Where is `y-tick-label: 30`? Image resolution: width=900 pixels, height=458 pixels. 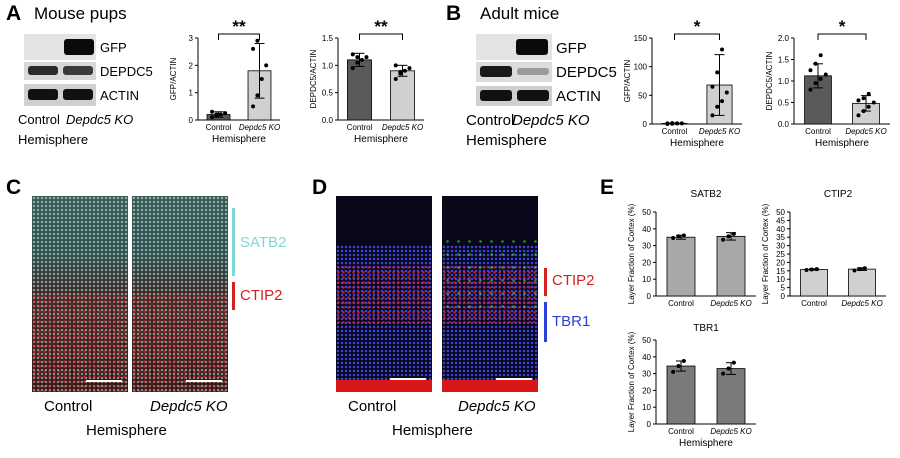
y-tick-label: 30 is located at coordinates (646, 374).